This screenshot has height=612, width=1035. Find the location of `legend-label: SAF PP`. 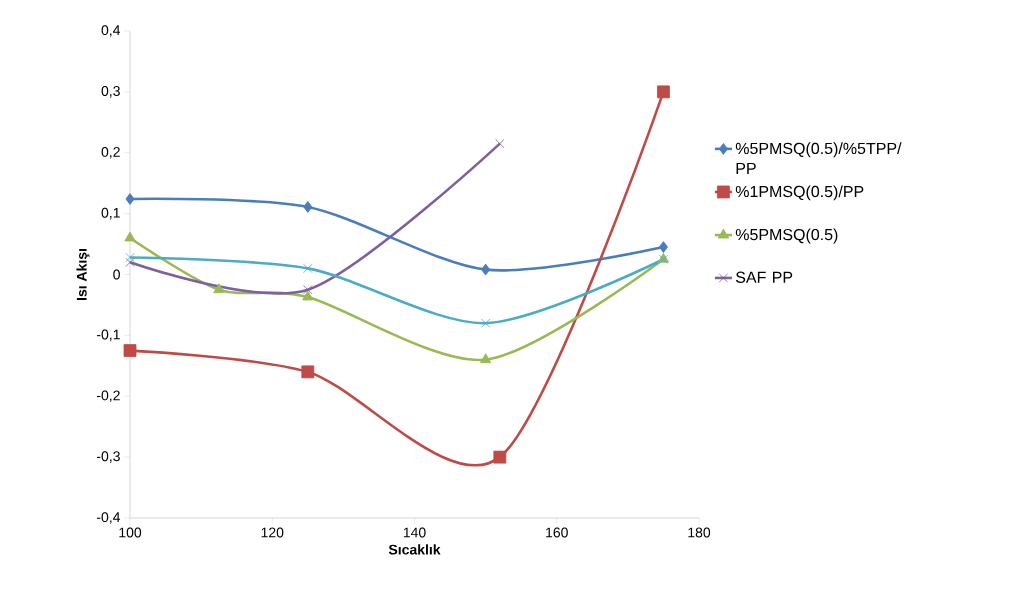

legend-label: SAF PP is located at coordinates (764, 277).